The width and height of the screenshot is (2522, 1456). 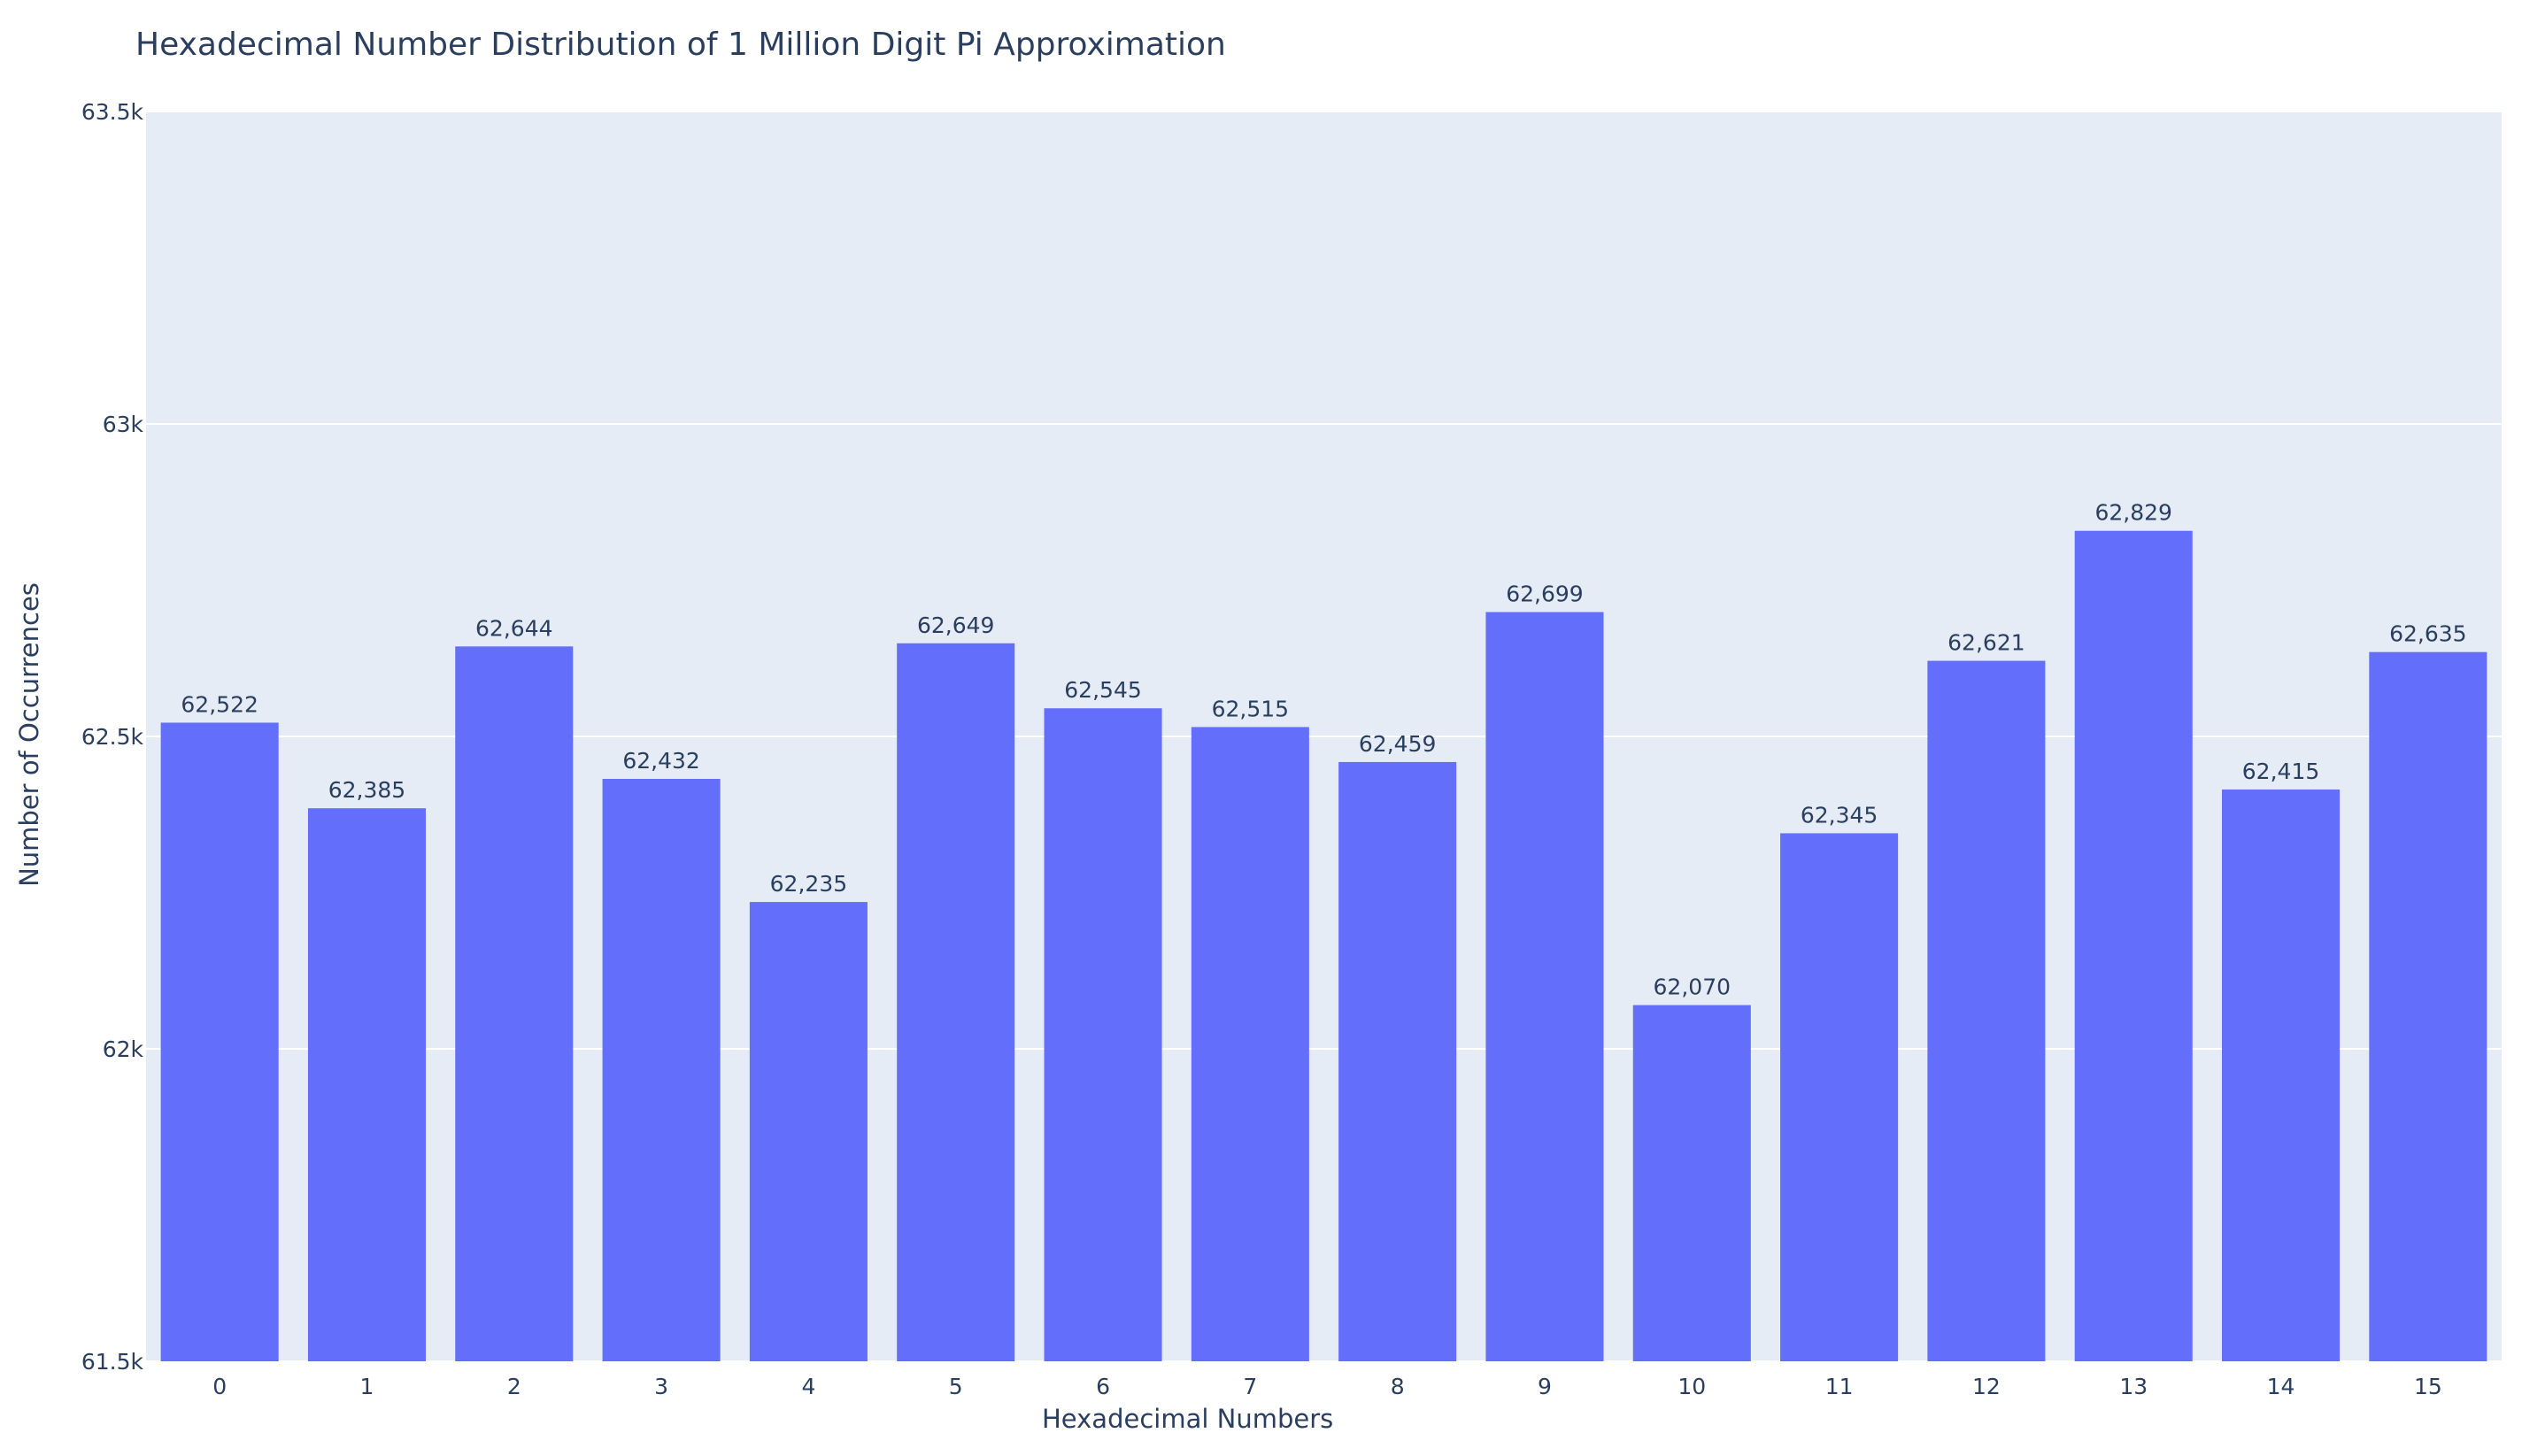 What do you see at coordinates (513, 628) in the screenshot?
I see `bar-data-label: 62,644` at bounding box center [513, 628].